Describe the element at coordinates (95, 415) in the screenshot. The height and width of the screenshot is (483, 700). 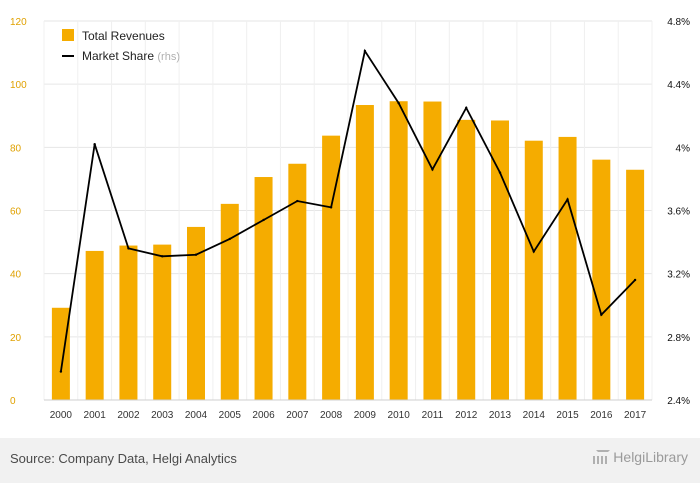
I see `x-tick-label: 2001` at that location.